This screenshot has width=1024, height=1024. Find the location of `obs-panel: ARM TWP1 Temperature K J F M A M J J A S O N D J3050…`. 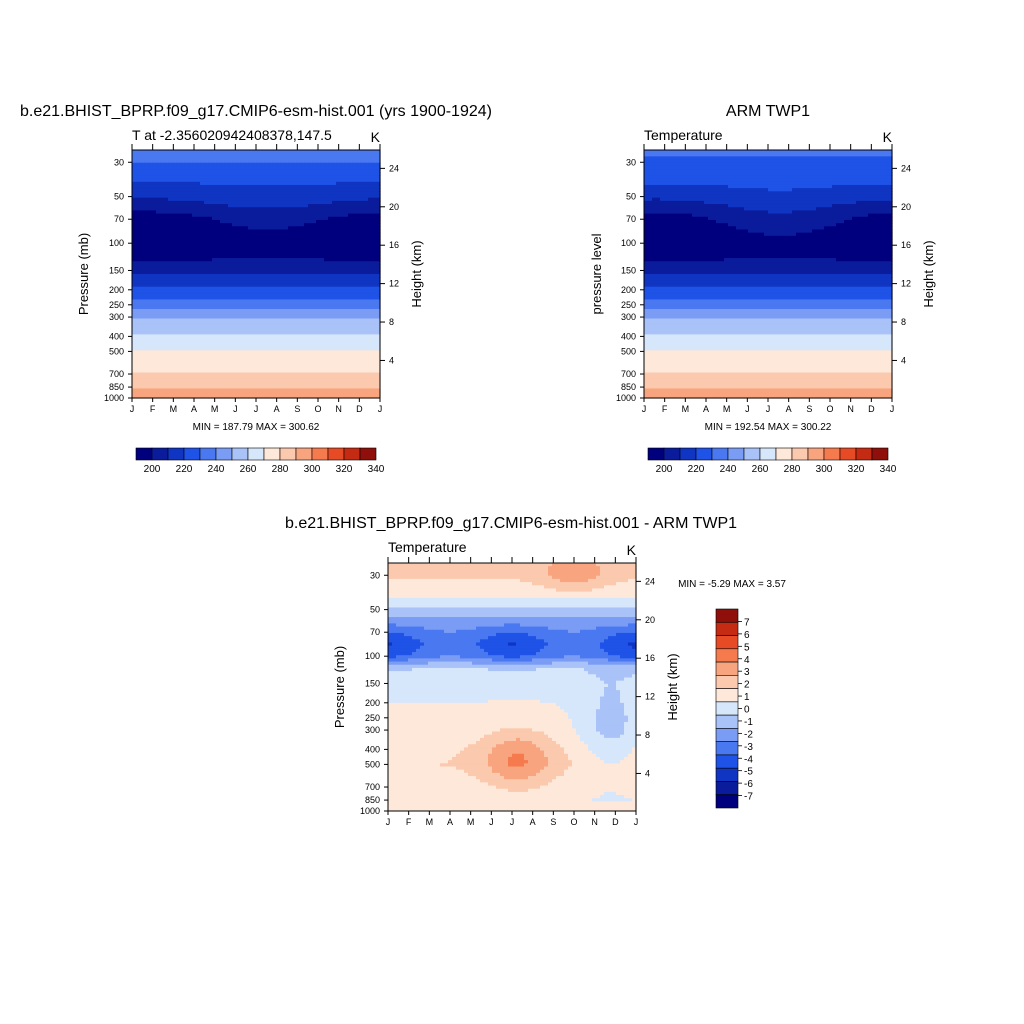

obs-panel: ARM TWP1 Temperature K J F M A M J J A S O N D J3050… is located at coordinates (762, 289).